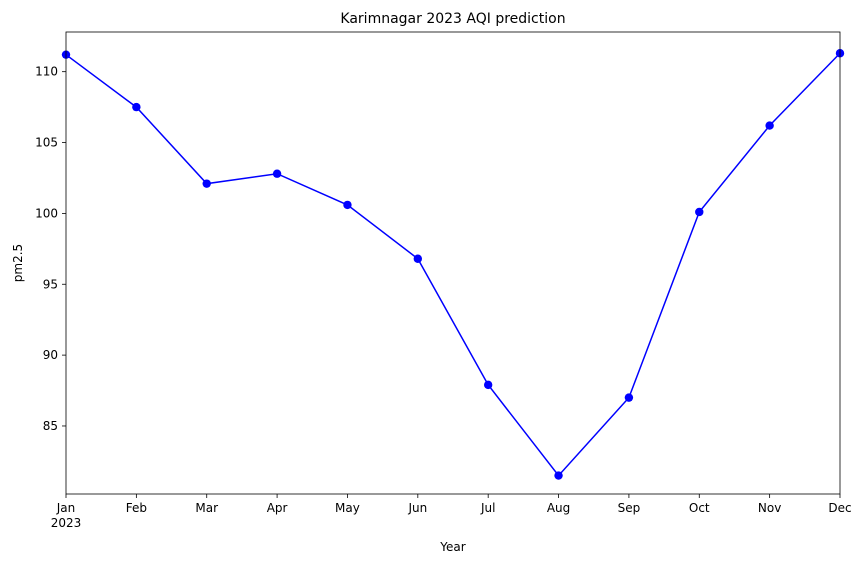  What do you see at coordinates (18, 263) in the screenshot?
I see `y-axis-label: pm2.5` at bounding box center [18, 263].